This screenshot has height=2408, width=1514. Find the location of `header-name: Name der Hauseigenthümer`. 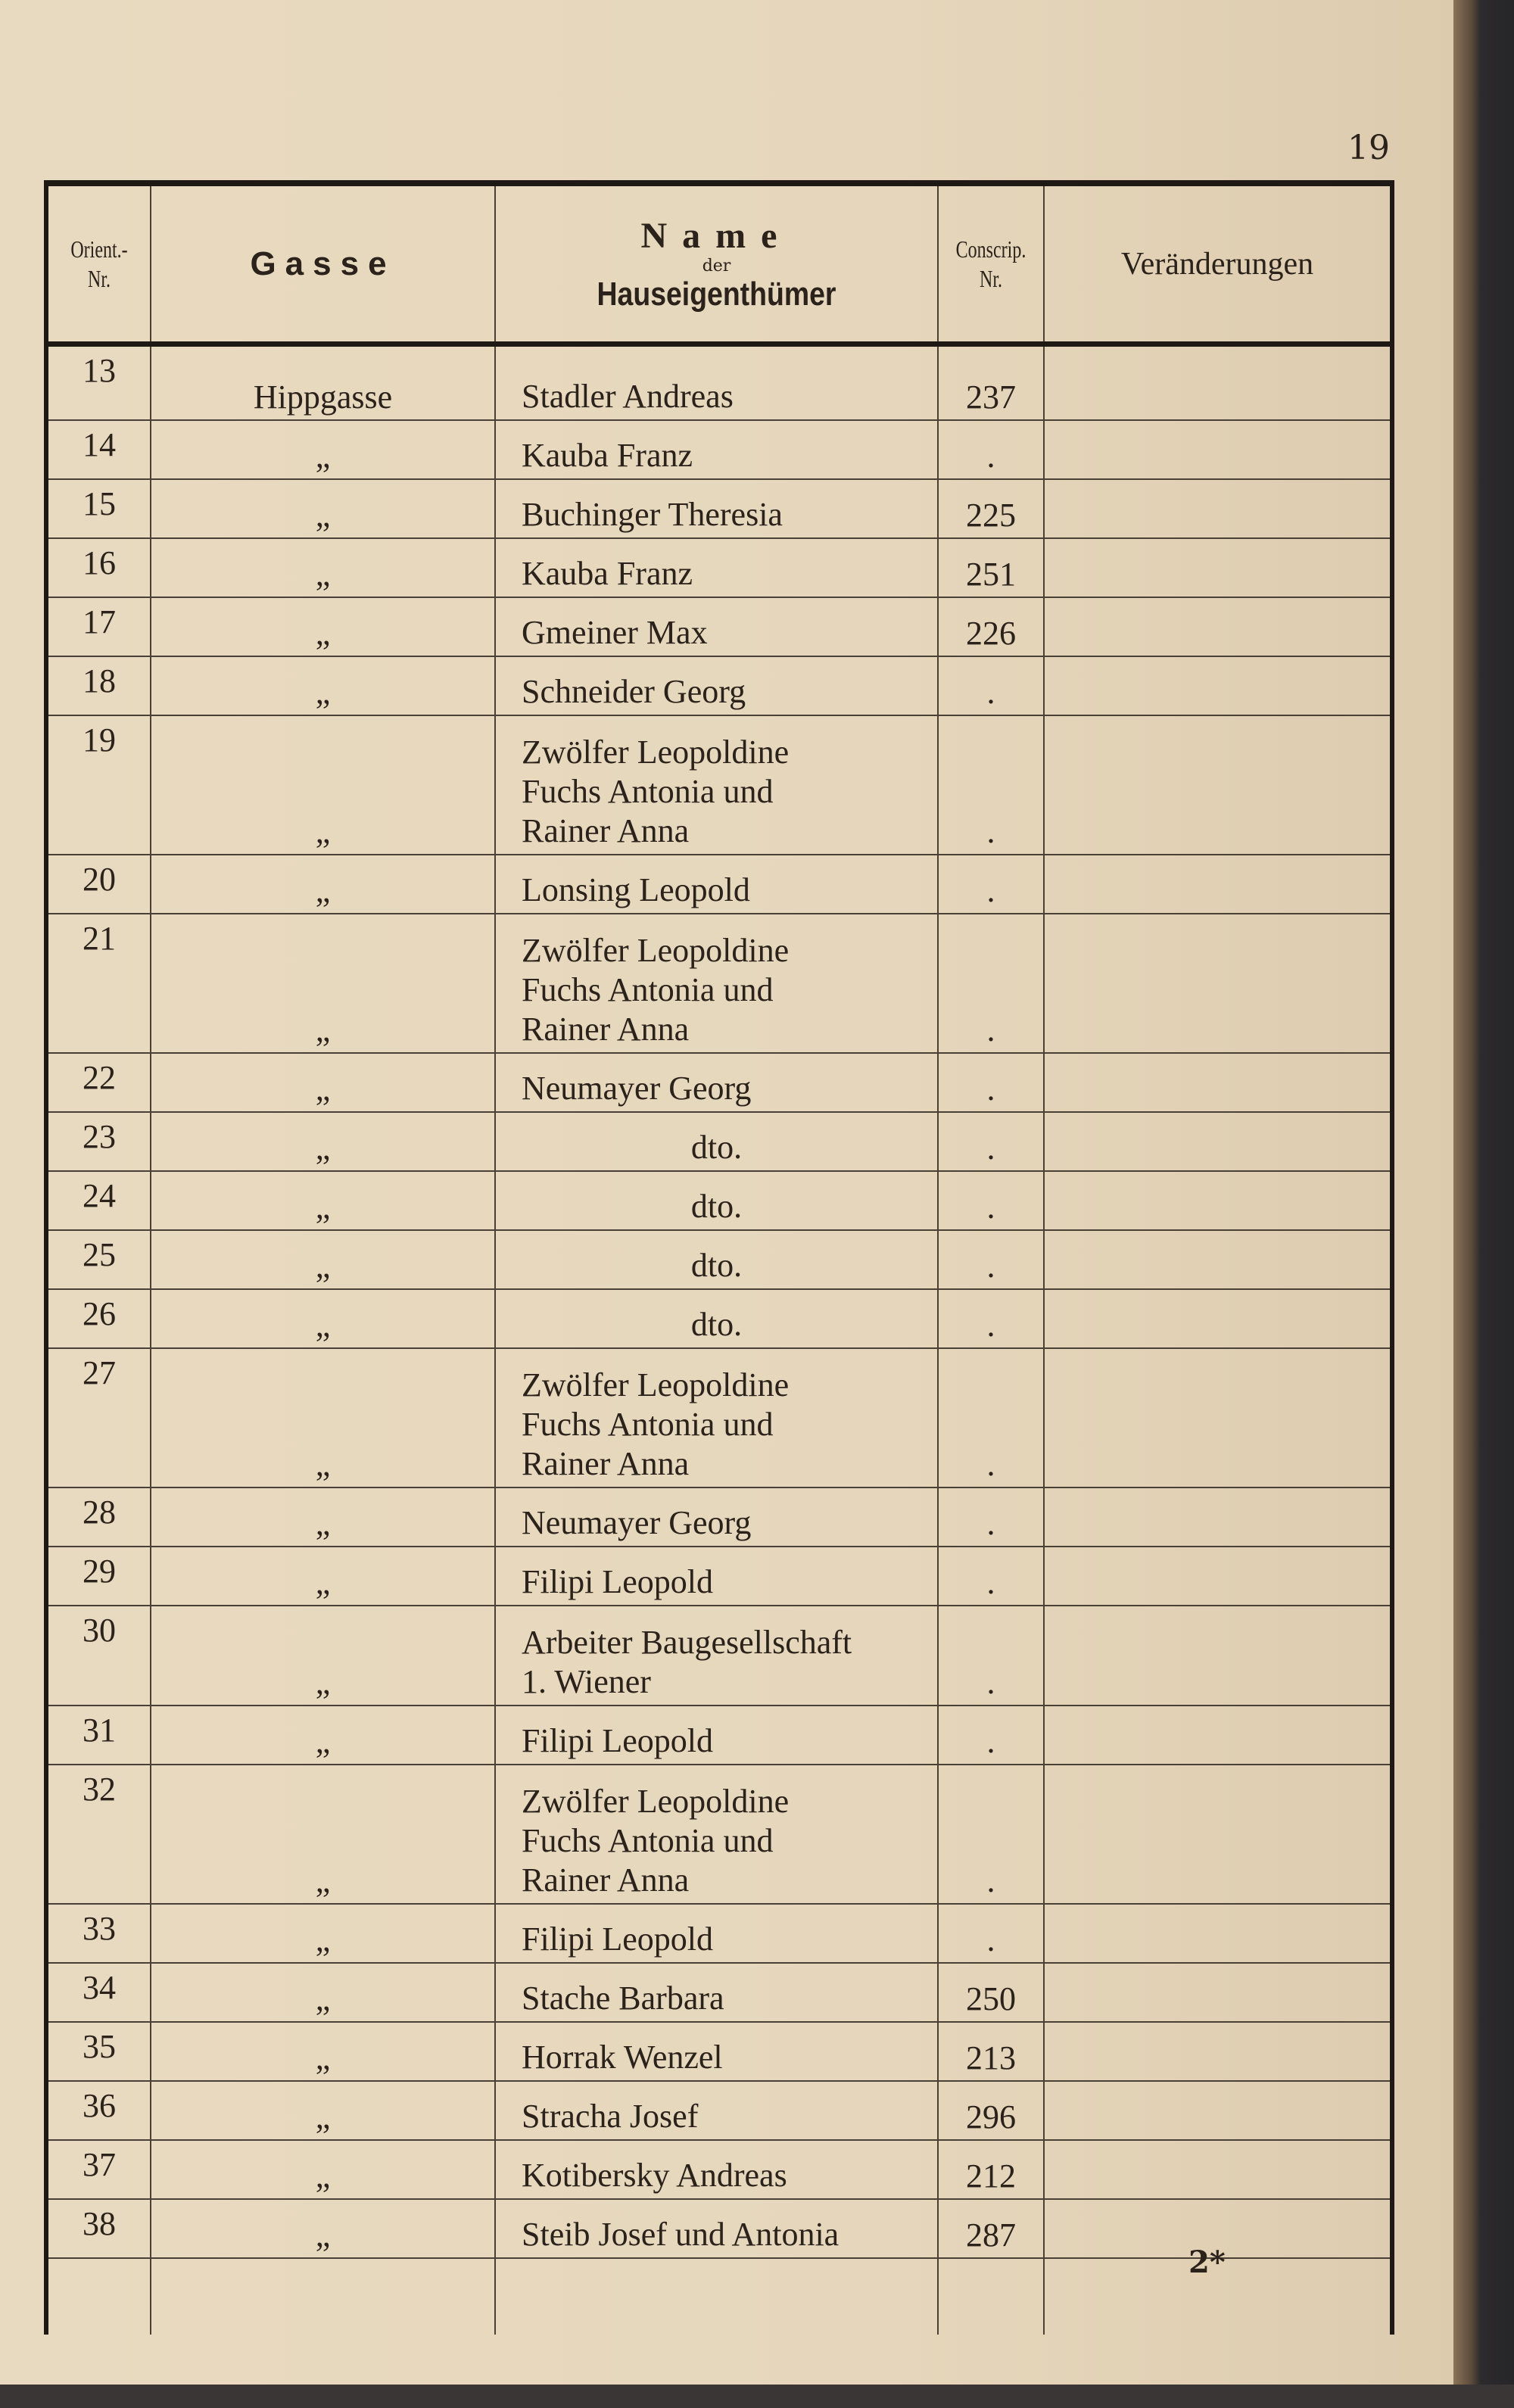

header-name: Name der Hauseigenthümer is located at coordinates (716, 266).